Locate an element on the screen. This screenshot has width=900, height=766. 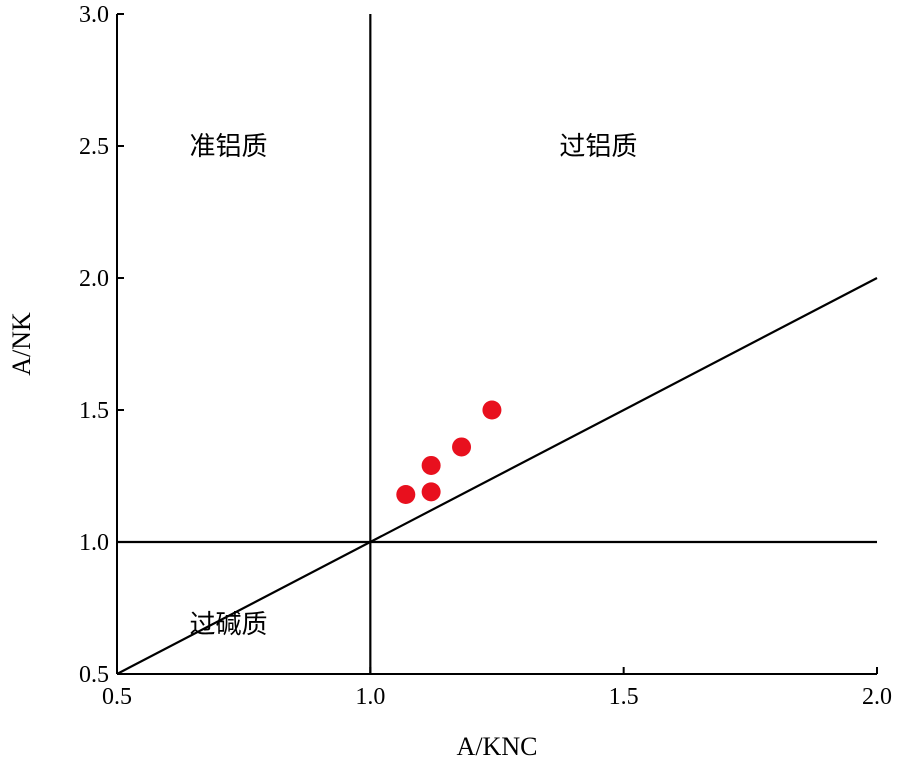
data-points is located at coordinates (449, 452).